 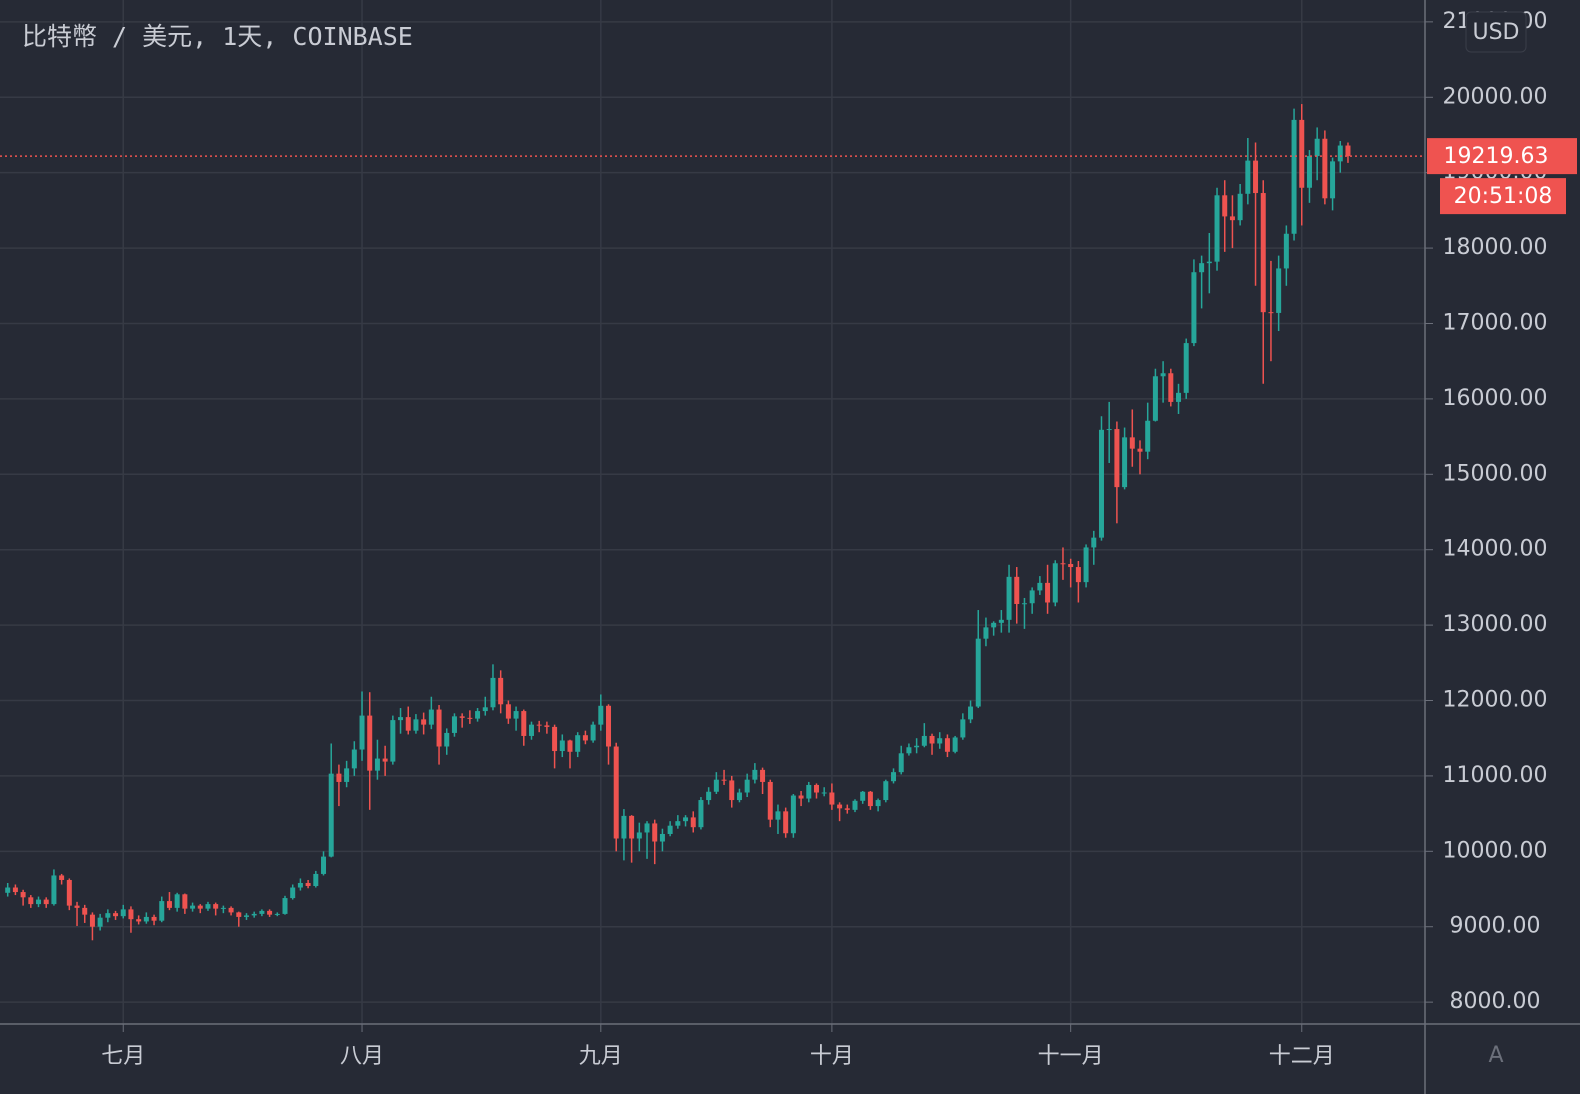 What do you see at coordinates (1495, 322) in the screenshot?
I see `y-tick-label: 17000.00` at bounding box center [1495, 322].